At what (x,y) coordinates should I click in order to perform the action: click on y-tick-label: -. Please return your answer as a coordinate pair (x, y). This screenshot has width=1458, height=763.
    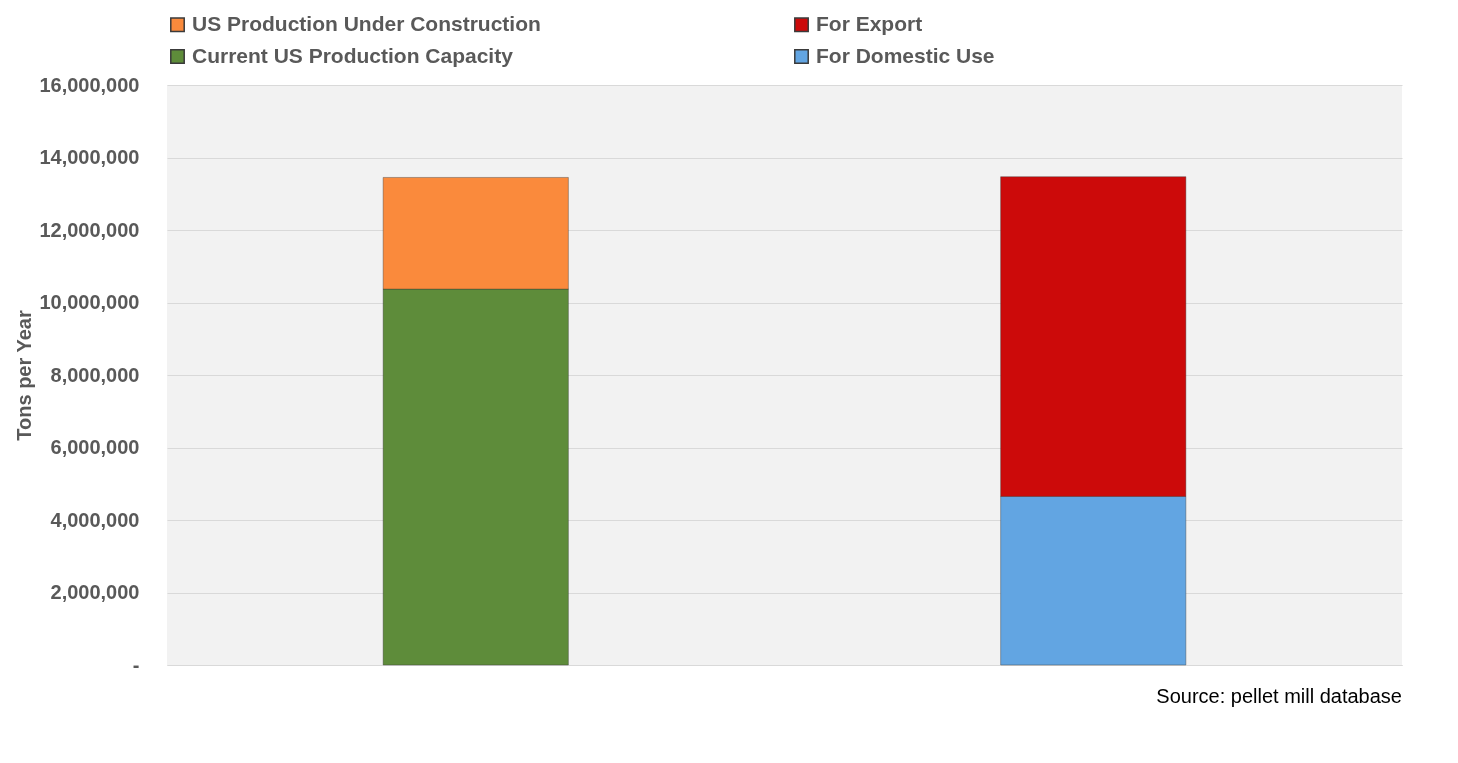
    Looking at the image, I should click on (136, 664).